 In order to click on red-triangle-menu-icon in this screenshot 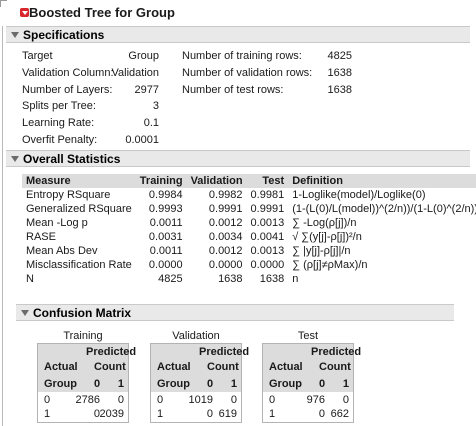, I will do `click(24, 12)`.